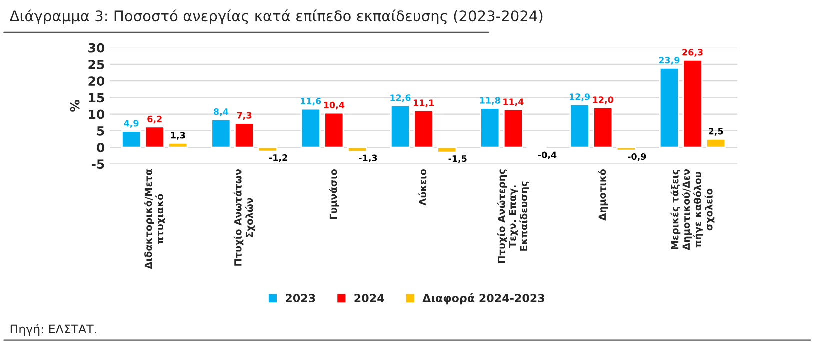 The width and height of the screenshot is (815, 342). What do you see at coordinates (424, 104) in the screenshot?
I see `data-label: 11,1` at bounding box center [424, 104].